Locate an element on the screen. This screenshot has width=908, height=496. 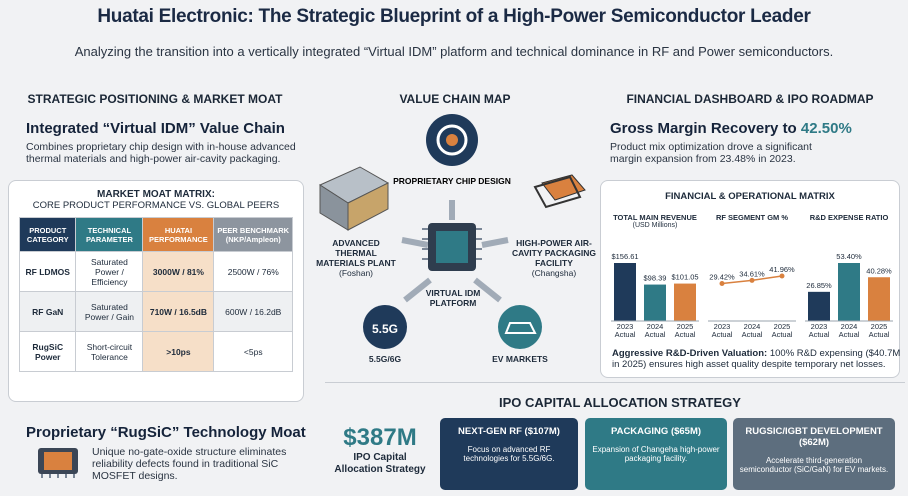
section-heading: IPO CAPITAL ALLOCATION STRATEGY is located at coordinates (620, 402).